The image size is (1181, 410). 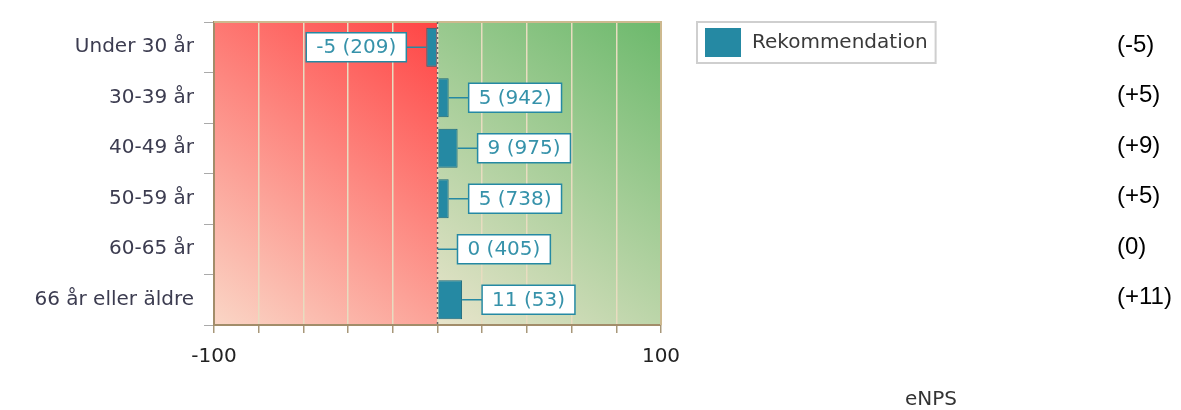 I want to click on data-label: 5 (738), so click(x=515, y=197).